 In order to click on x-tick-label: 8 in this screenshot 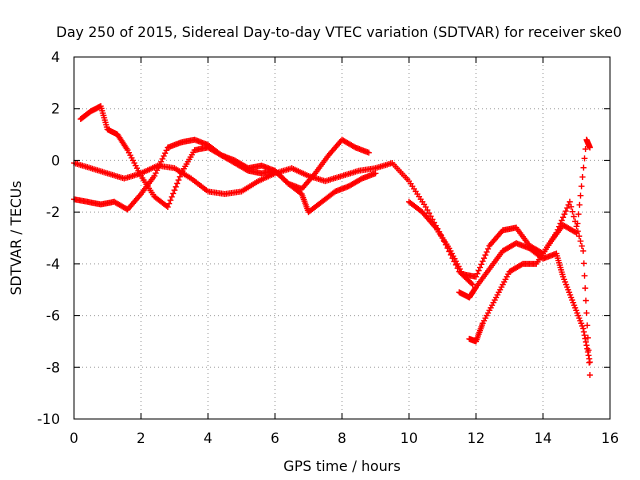, I will do `click(342, 439)`.